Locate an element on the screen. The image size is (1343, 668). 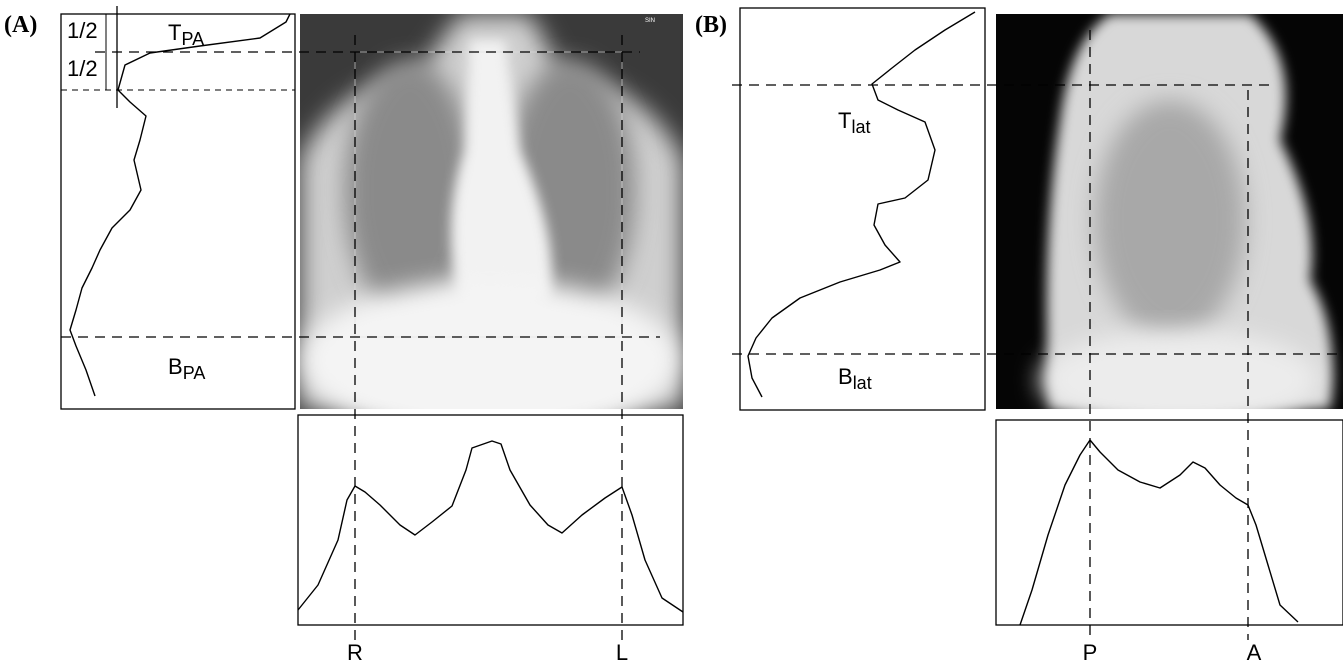
bottom-marker: BPA is located at coordinates (186, 368).